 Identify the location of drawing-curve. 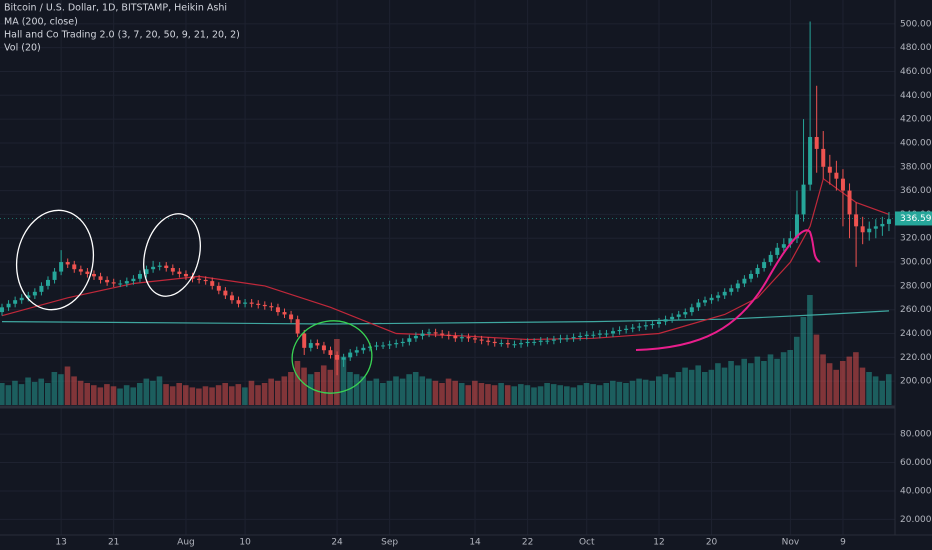
(728, 290).